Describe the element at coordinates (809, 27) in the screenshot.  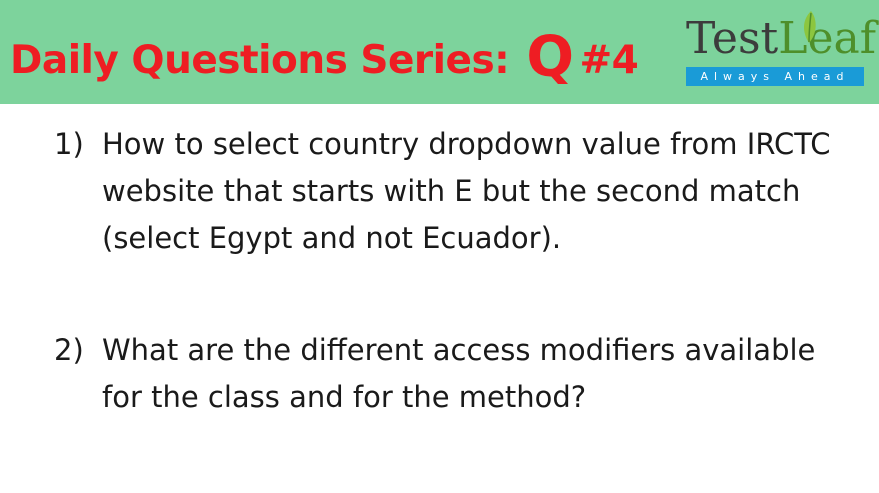
I see `leaf-icon` at that location.